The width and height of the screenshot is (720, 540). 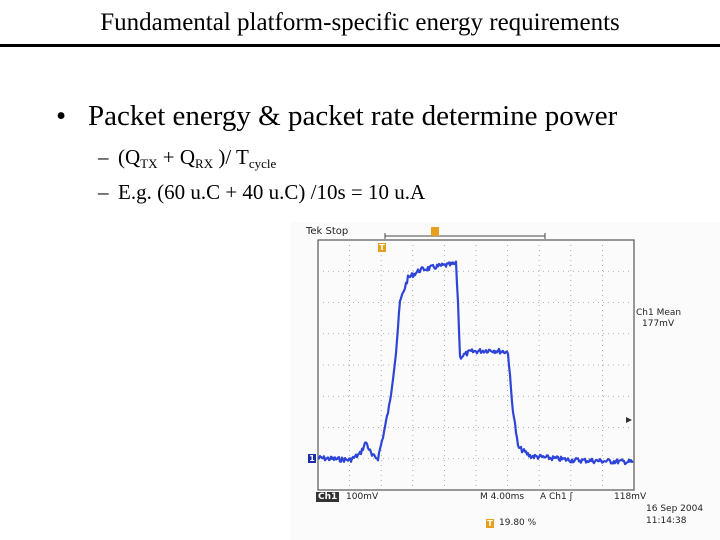 What do you see at coordinates (630, 497) in the screenshot?
I see `trigger-level: 118mV` at bounding box center [630, 497].